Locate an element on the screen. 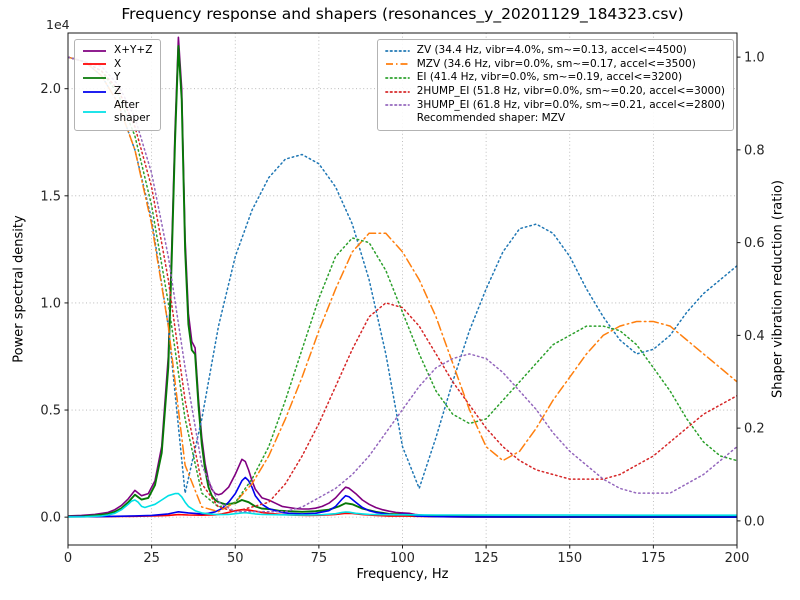 The image size is (800, 600). legend-swatch-sum is located at coordinates (94, 50).